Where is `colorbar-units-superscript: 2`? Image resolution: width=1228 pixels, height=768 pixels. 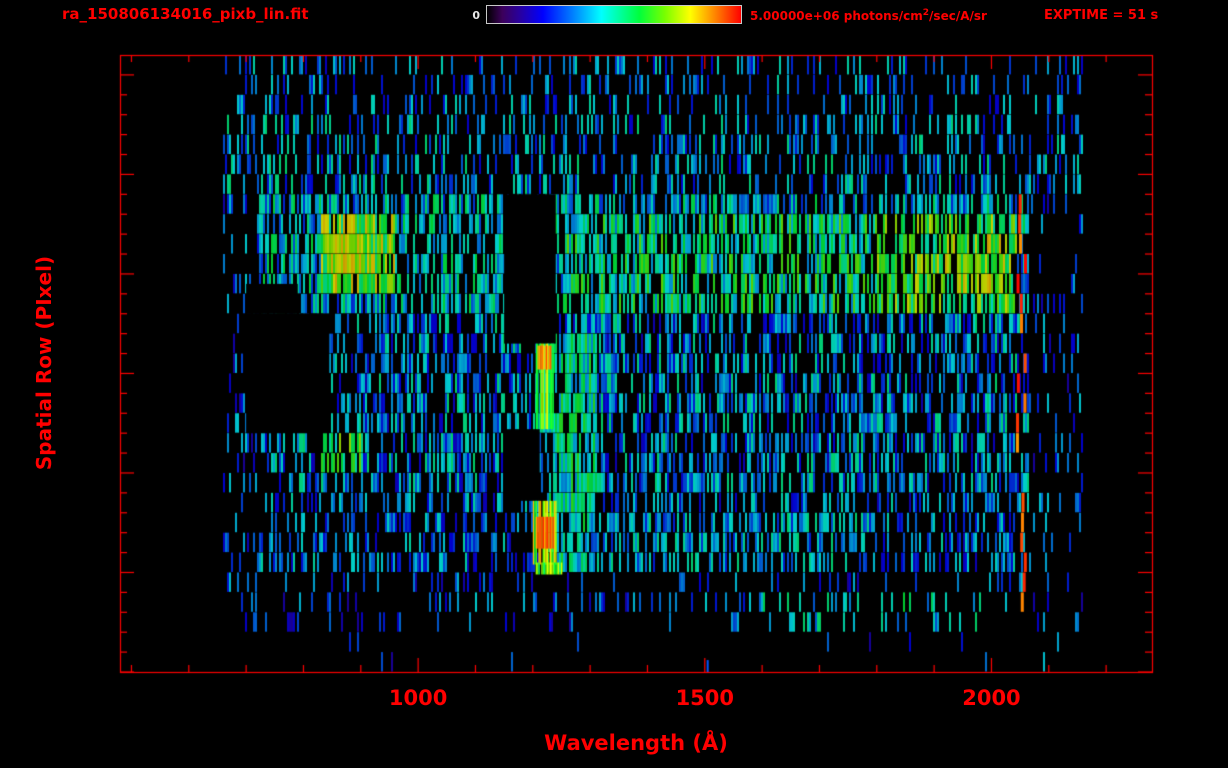
colorbar-units-superscript: 2 is located at coordinates (926, 13).